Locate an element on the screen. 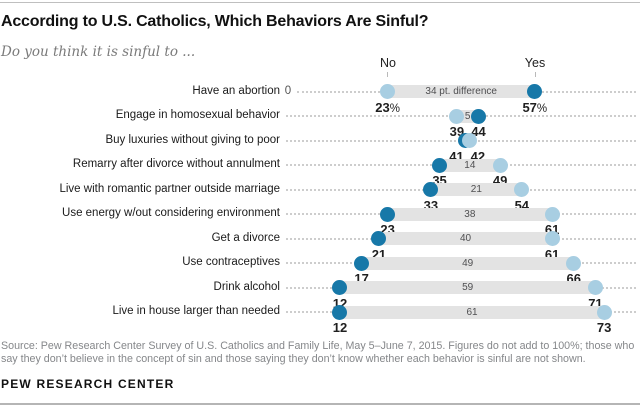 This screenshot has height=412, width=640. origin-label: 0 is located at coordinates (288, 90).